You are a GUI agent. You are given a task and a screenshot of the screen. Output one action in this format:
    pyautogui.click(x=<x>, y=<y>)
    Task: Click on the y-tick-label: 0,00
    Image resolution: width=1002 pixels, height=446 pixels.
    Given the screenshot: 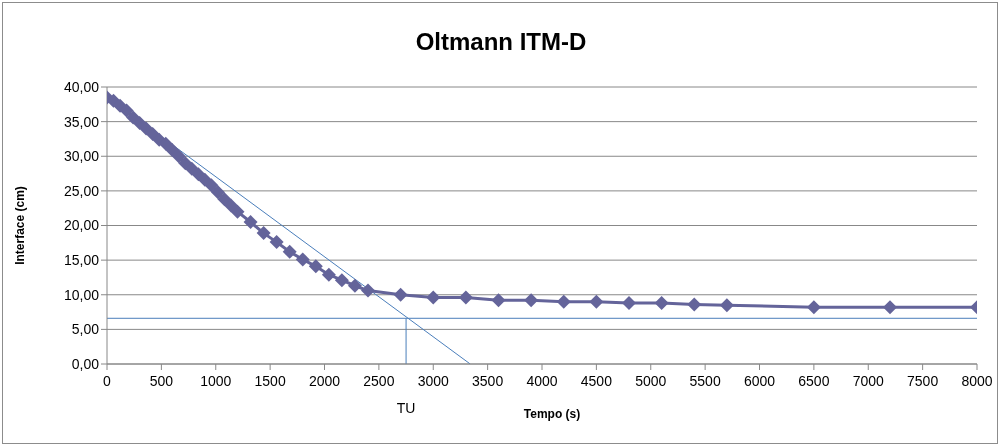 What is the action you would take?
    pyautogui.click(x=85, y=363)
    